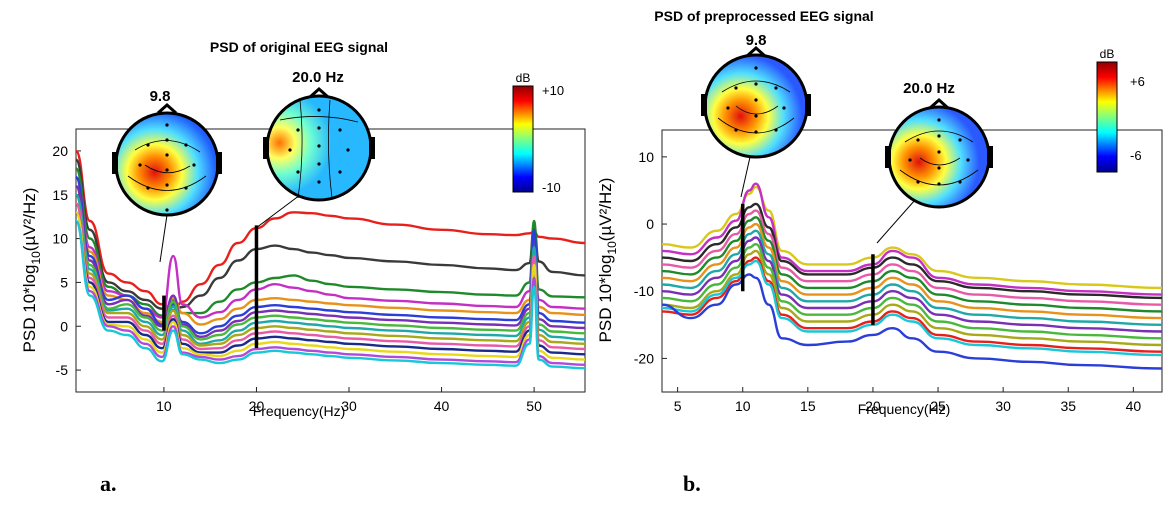  I want to click on panel-b-series-black, so click(912, 251).